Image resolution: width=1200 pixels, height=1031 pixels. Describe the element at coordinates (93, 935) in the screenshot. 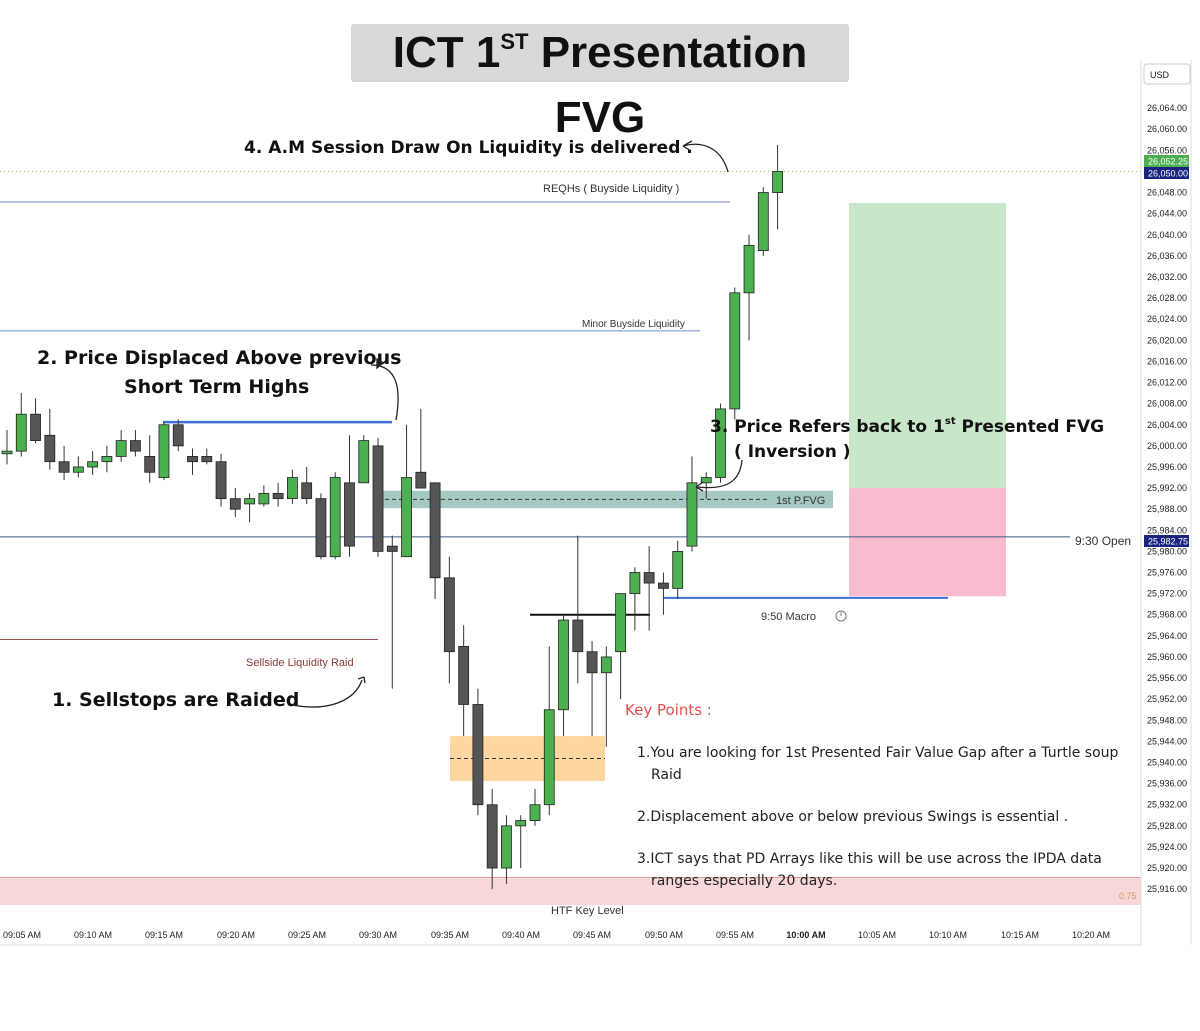

I see `time-tick-label: 09:10 AM` at that location.